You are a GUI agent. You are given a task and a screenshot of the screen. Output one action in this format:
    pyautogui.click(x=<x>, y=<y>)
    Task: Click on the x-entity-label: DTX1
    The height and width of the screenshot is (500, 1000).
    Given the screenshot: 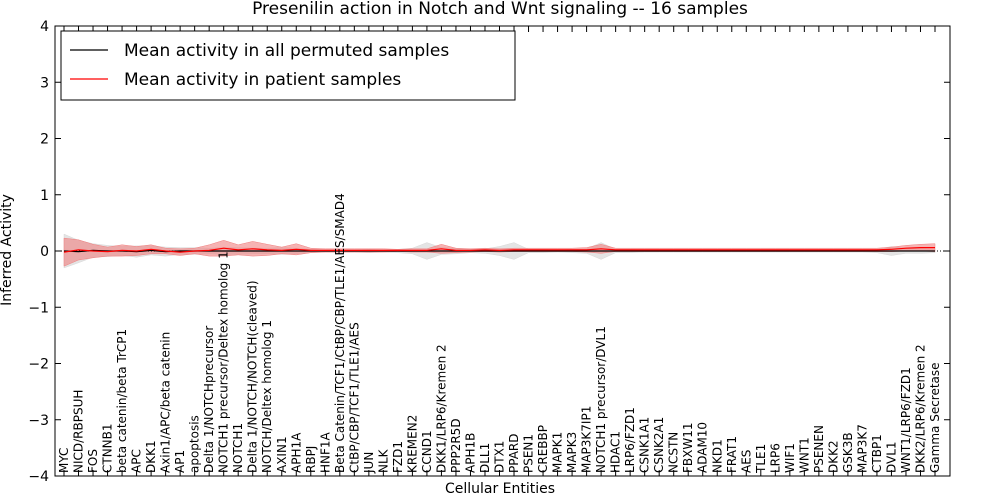 What is the action you would take?
    pyautogui.click(x=500, y=457)
    